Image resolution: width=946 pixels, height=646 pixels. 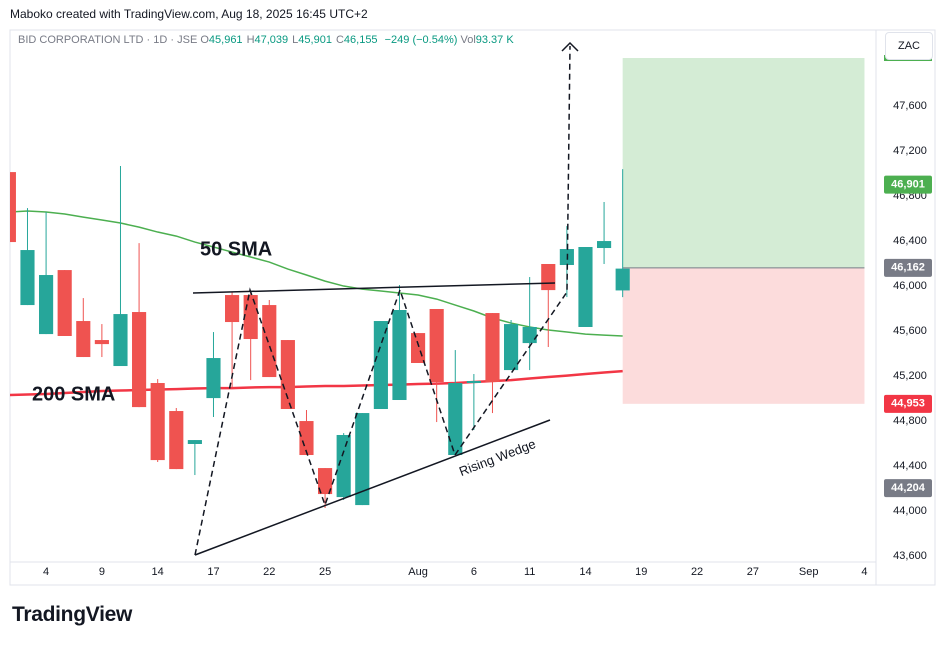 I want to click on y-tick-label: 44,400, so click(x=910, y=466).